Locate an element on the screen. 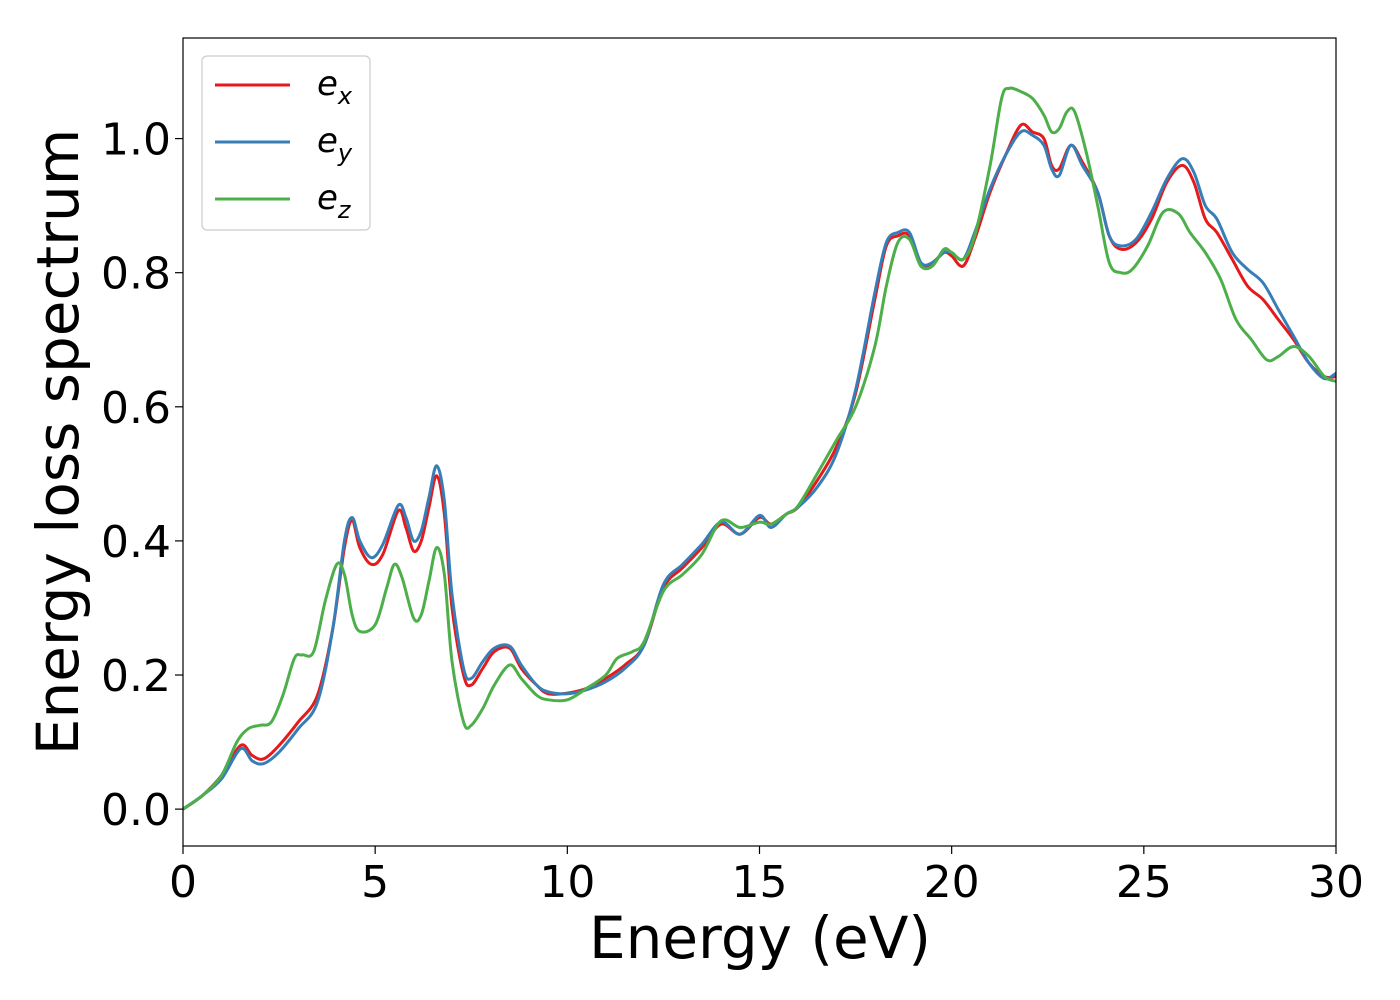 This screenshot has height=1000, width=1400. y-tick-label: 0.0 is located at coordinates (136, 810).